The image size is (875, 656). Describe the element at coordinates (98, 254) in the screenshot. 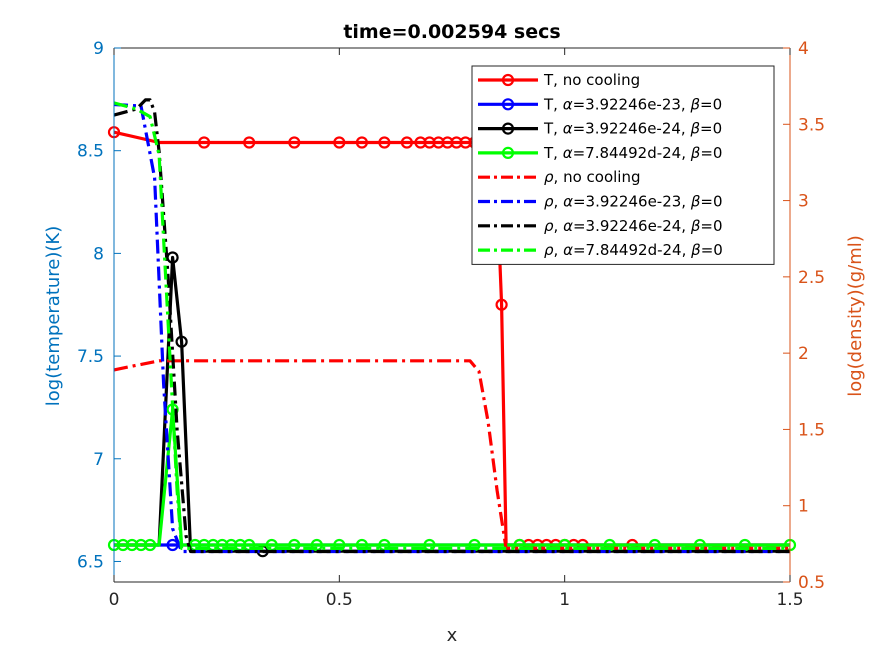

I see `y-left-tick-label: 8` at that location.